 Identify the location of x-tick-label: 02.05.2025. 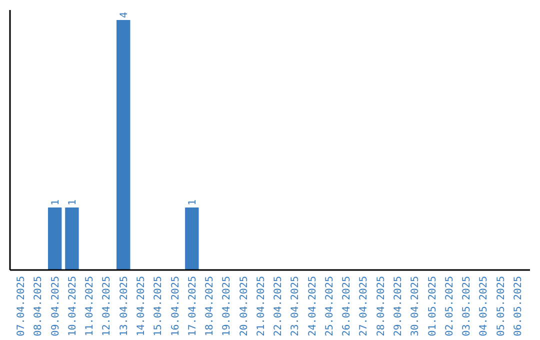
(450, 306).